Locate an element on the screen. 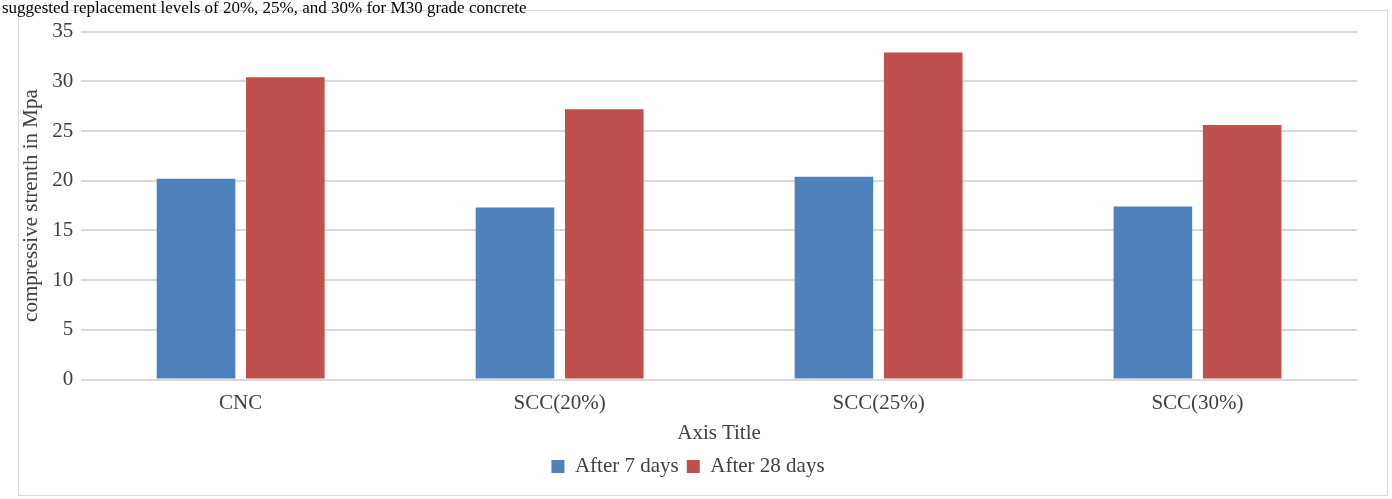 This screenshot has height=499, width=1392. y-tick-label: 20 is located at coordinates (63, 179).